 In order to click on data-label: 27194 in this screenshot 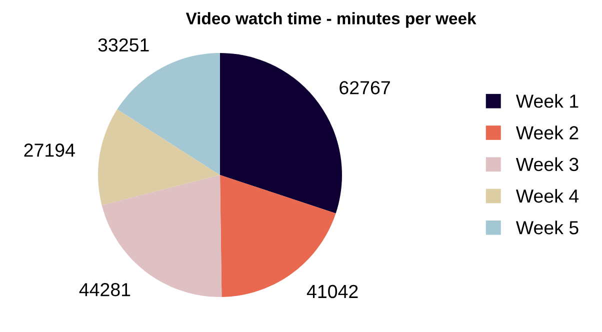, I will do `click(49, 150)`.